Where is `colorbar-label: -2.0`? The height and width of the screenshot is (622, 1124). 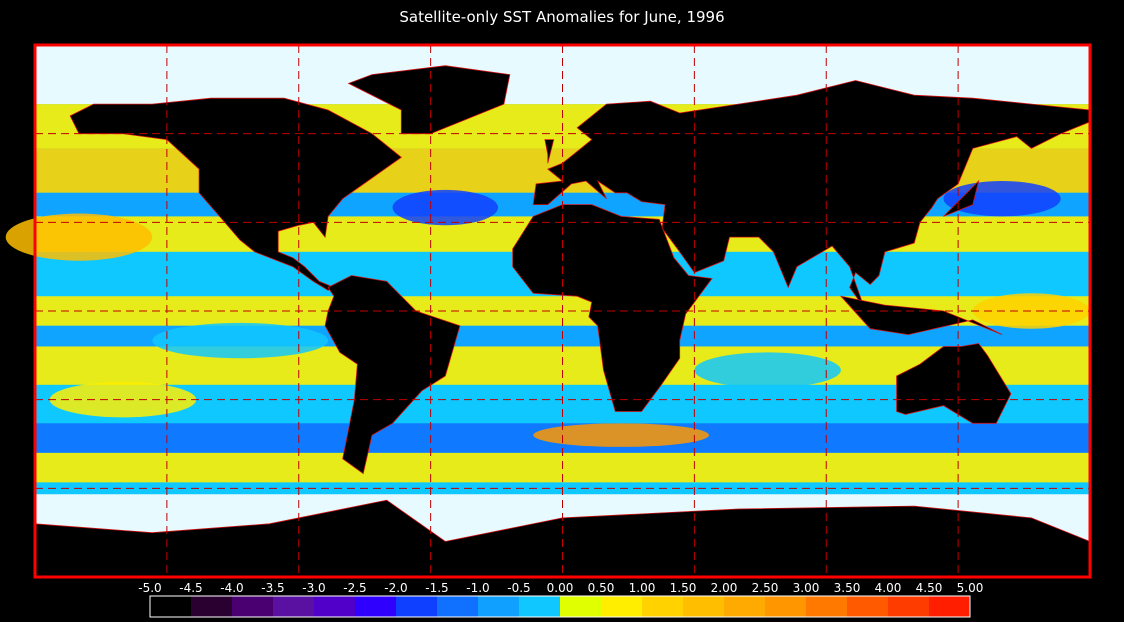
colorbar-label: -2.0 is located at coordinates (395, 588).